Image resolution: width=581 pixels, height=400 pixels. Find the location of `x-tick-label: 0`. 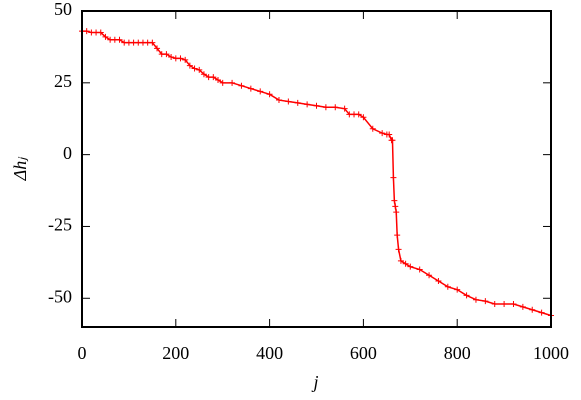

x-tick-label: 0 is located at coordinates (82, 353).